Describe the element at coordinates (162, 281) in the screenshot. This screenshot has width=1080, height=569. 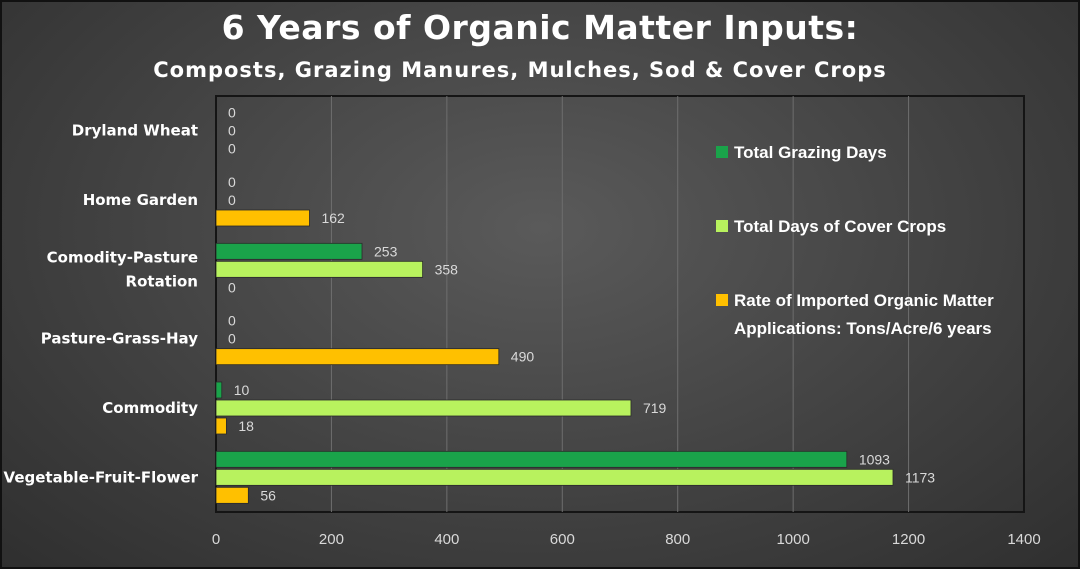
I see `category-label: Rotation` at that location.